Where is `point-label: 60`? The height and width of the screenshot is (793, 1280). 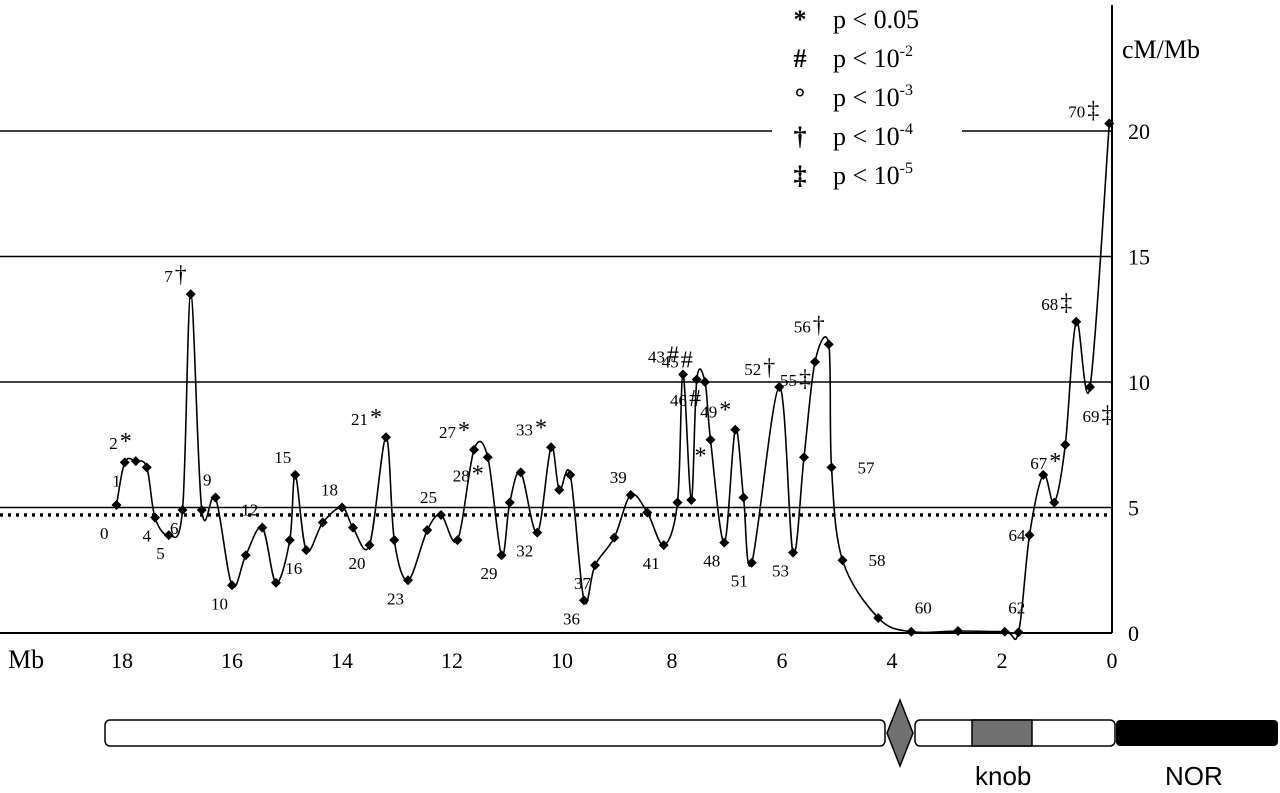
point-label: 60 is located at coordinates (923, 608).